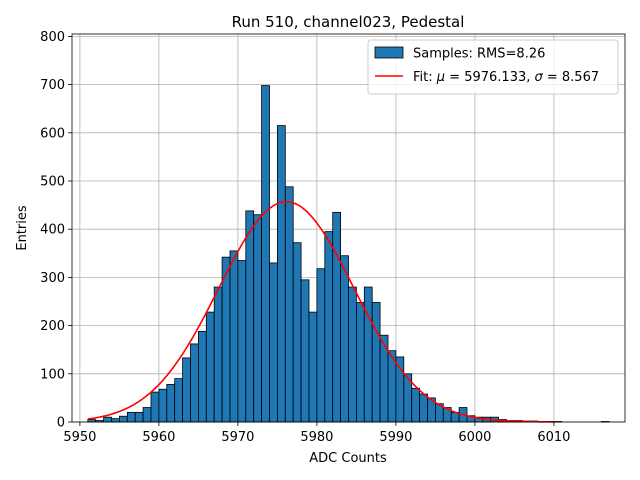 The height and width of the screenshot is (480, 640). What do you see at coordinates (506, 77) in the screenshot?
I see `legend-fit-label: Fit: μ = 5976.133, σ = 8.567` at bounding box center [506, 77].